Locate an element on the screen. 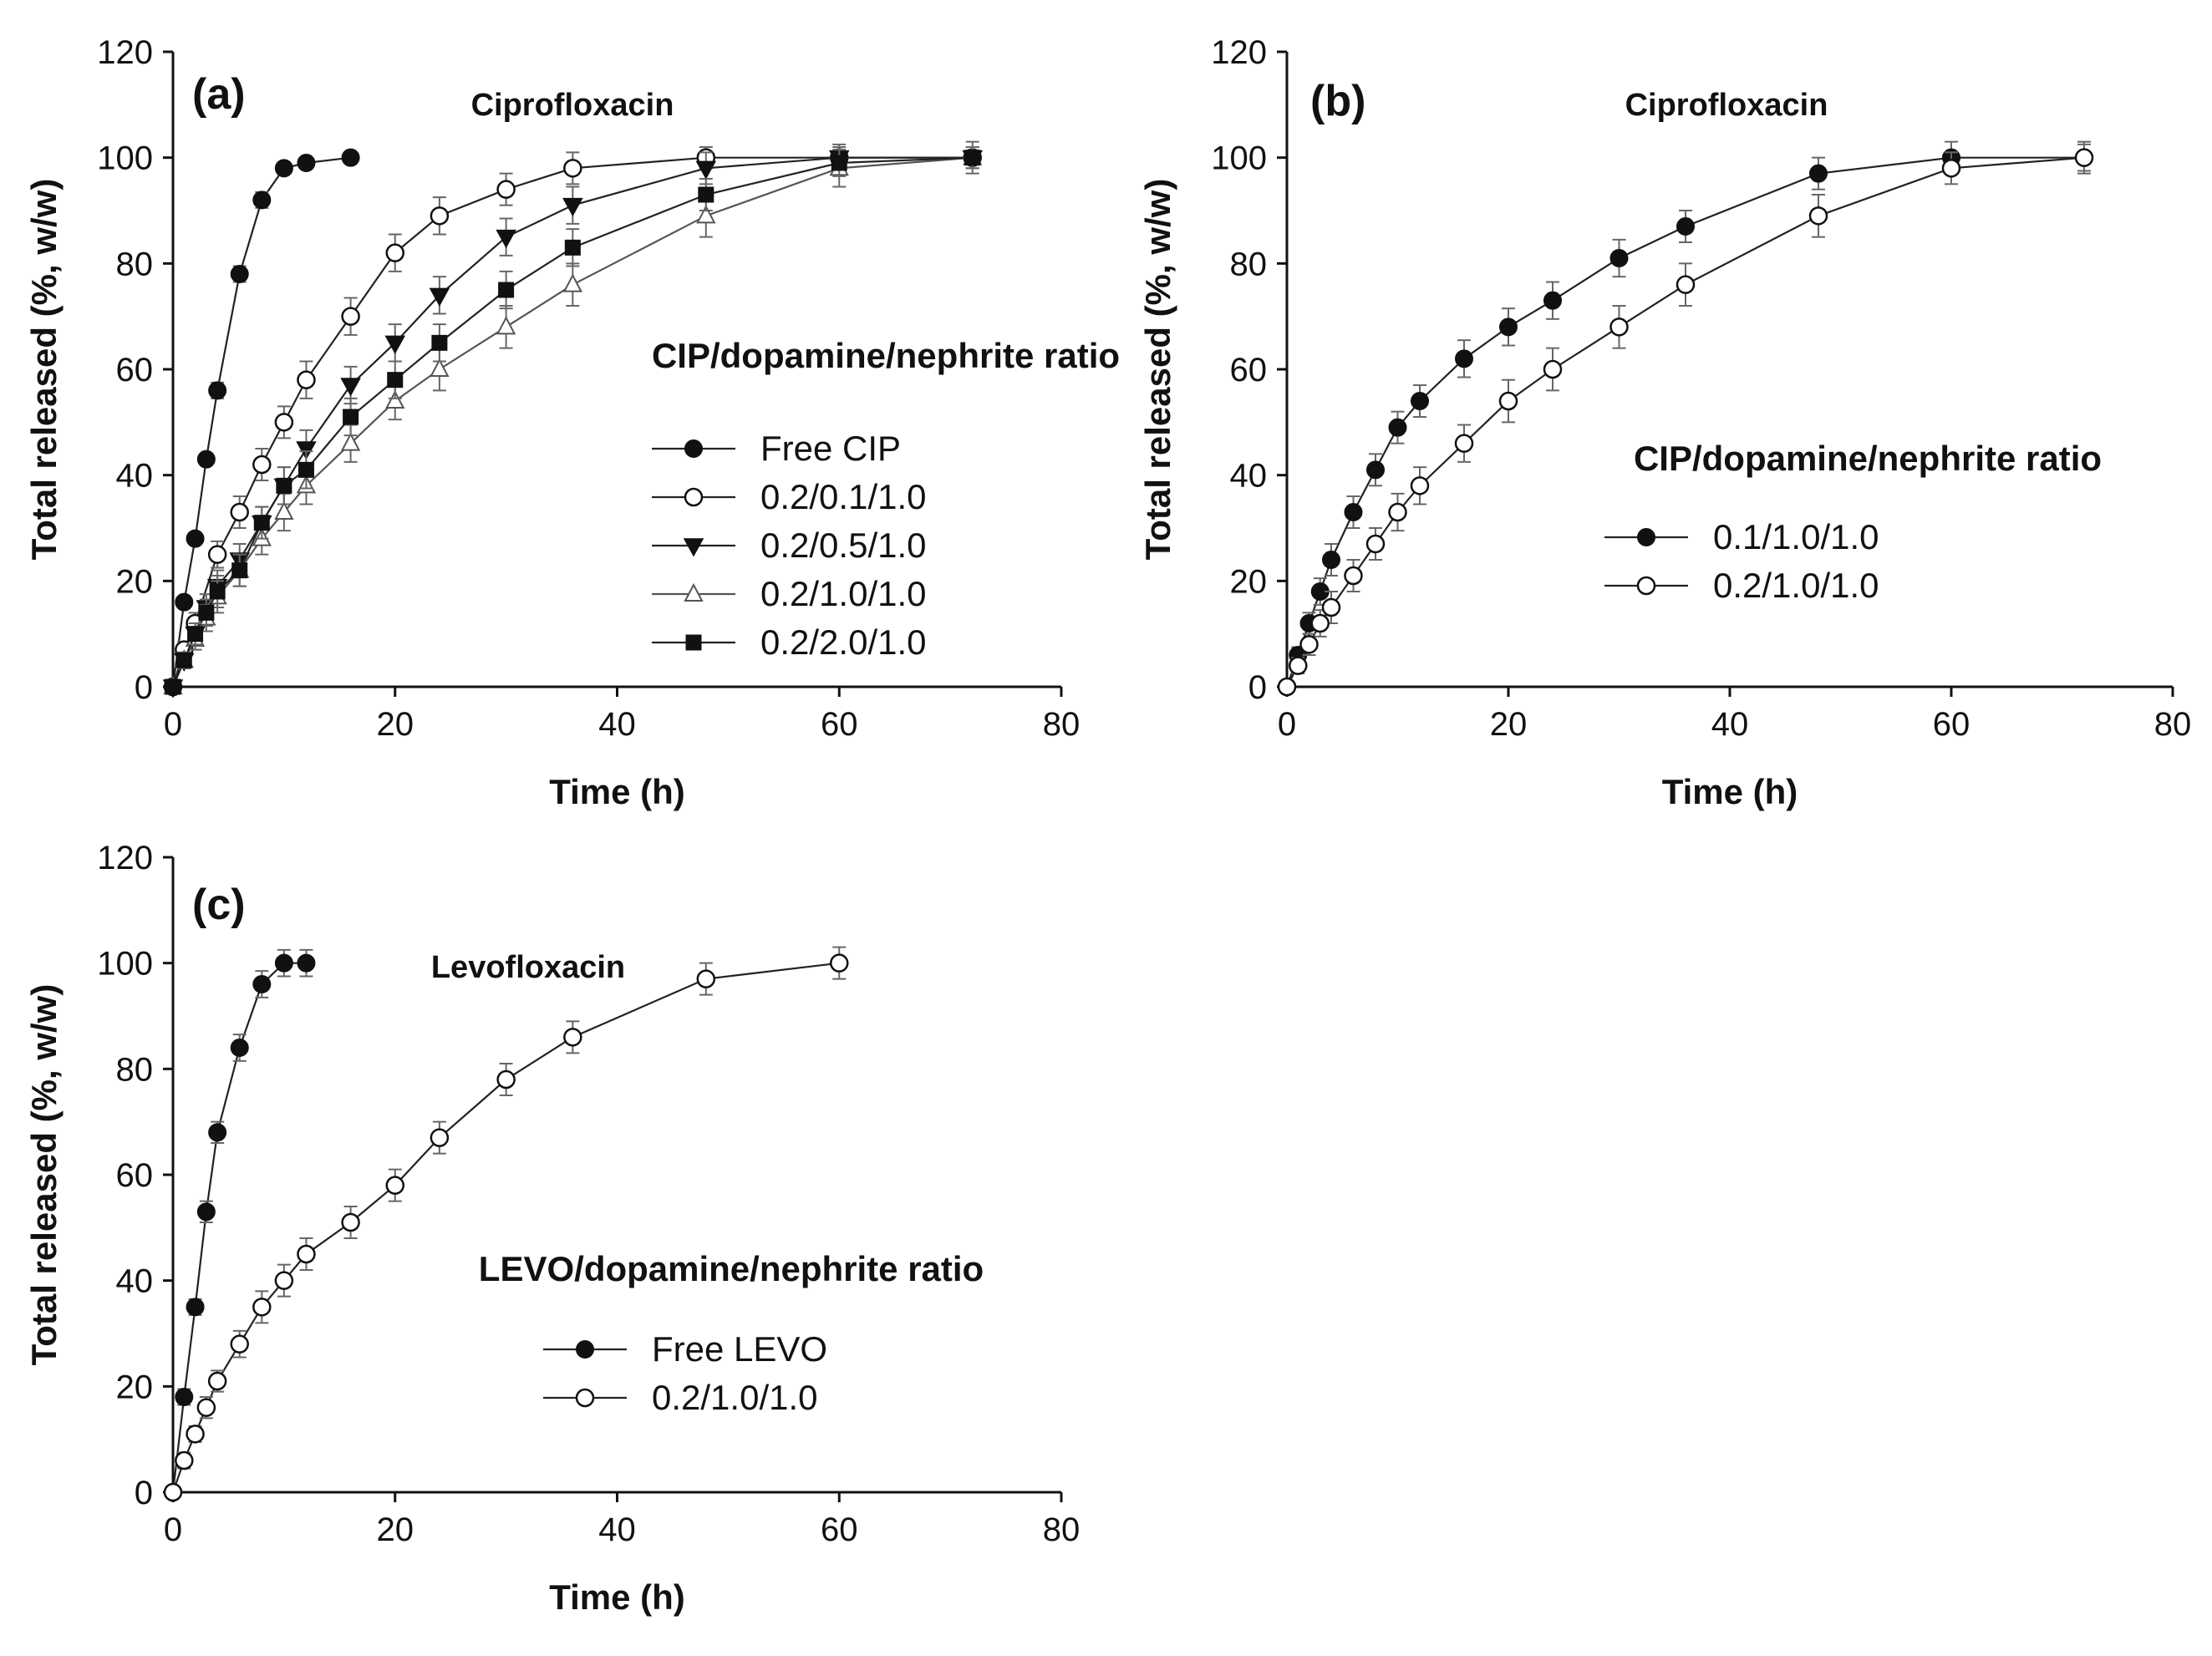 Image resolution: width=2212 pixels, height=1656 pixels. legend-entry: 0.2/2.0/1.0 is located at coordinates (789, 642).